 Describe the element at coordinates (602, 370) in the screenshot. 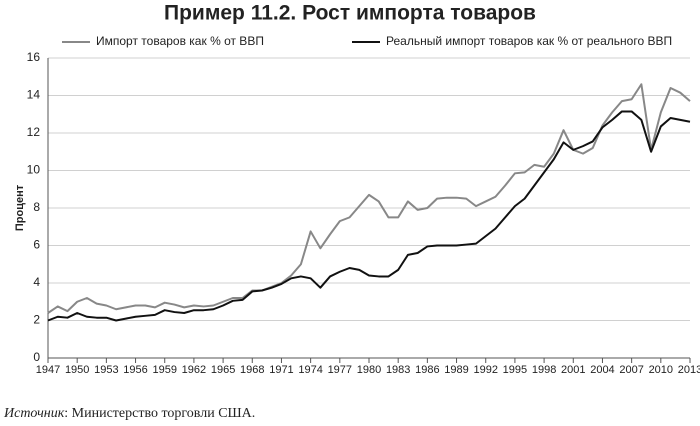

I see `x-tick-label: 2004` at that location.